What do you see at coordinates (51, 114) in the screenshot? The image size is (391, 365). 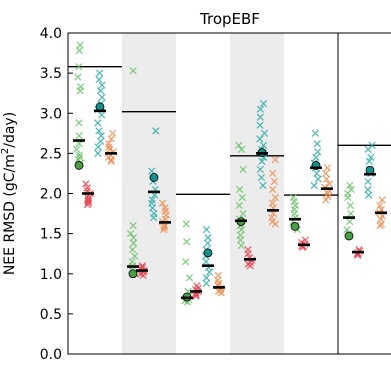 I see `y-tick-label: 3.0` at bounding box center [51, 114].